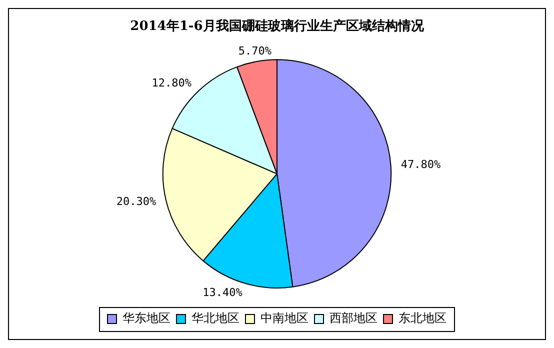 The height and width of the screenshot is (348, 554). What do you see at coordinates (420, 165) in the screenshot?
I see `data-label: 47.80%` at bounding box center [420, 165].